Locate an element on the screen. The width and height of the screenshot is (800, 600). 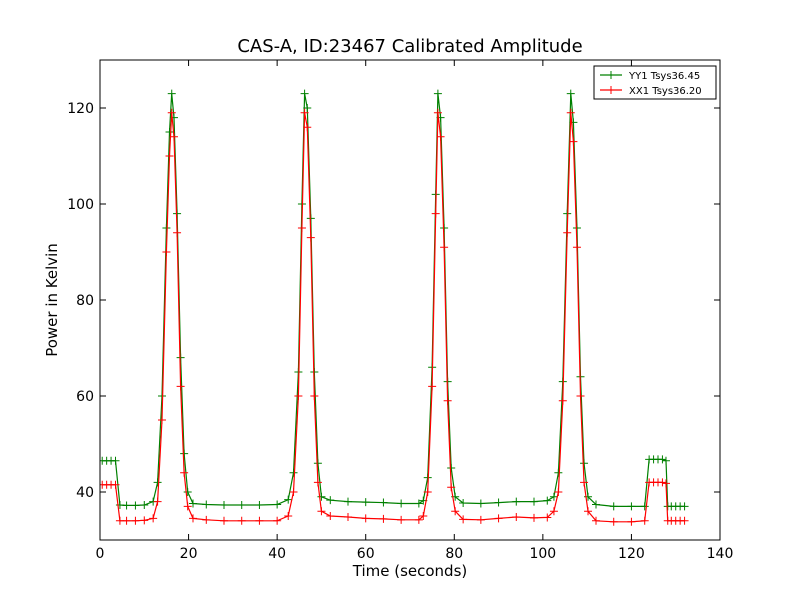
legend-label: YY1 Tsys36.45 is located at coordinates (664, 76).